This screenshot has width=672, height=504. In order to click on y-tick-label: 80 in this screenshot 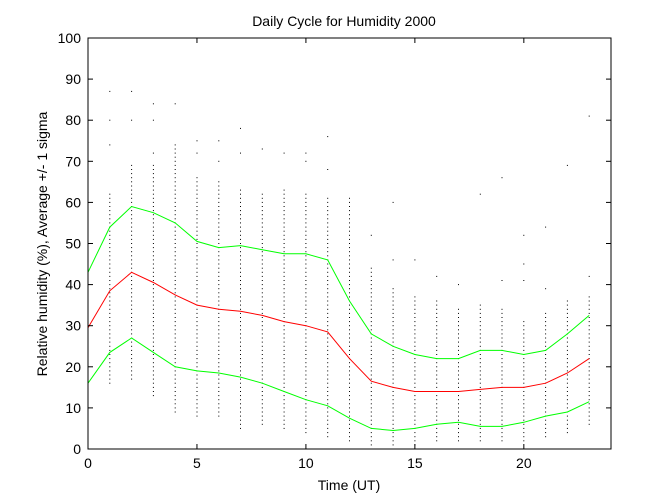, I will do `click(73, 120)`.